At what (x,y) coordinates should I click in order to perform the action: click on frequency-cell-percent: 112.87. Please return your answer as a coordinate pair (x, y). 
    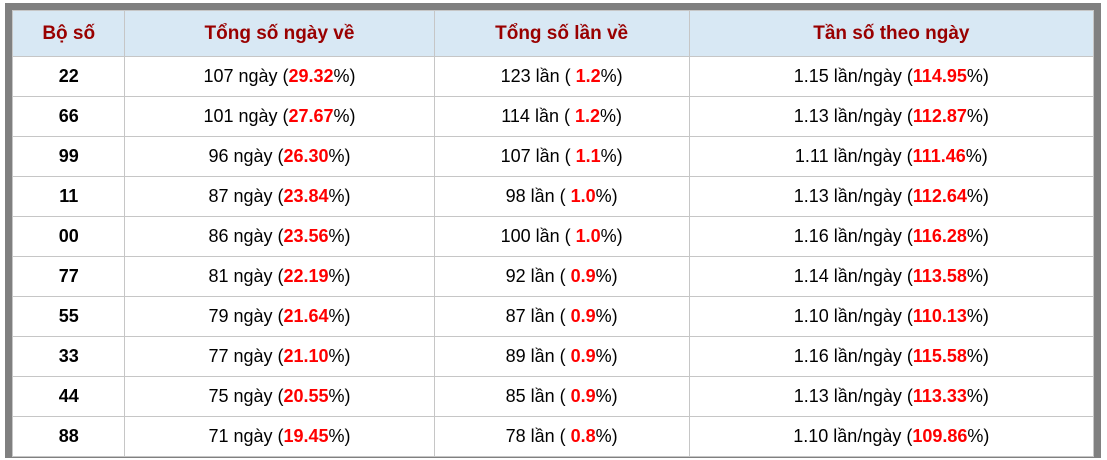
    Looking at the image, I should click on (939, 116).